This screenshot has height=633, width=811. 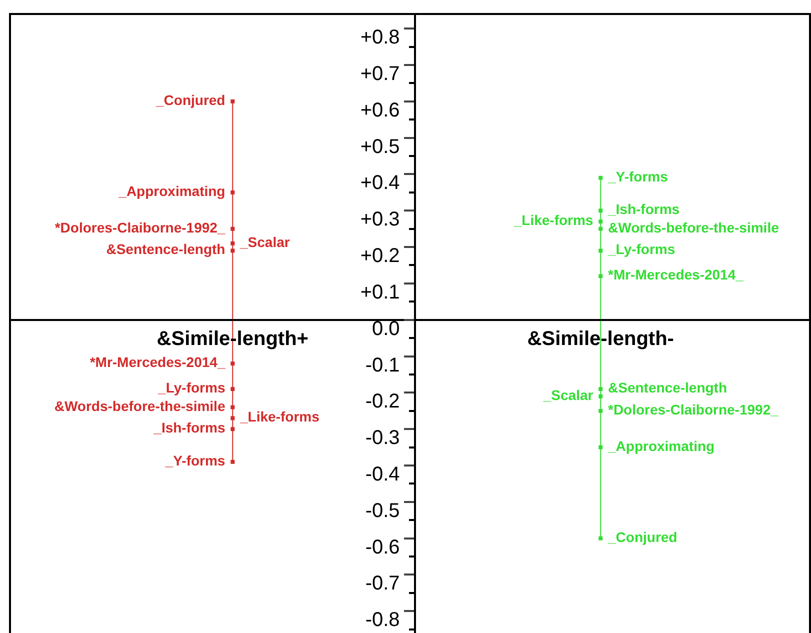 What do you see at coordinates (380, 219) in the screenshot?
I see `y-tick-label: +0.3` at bounding box center [380, 219].